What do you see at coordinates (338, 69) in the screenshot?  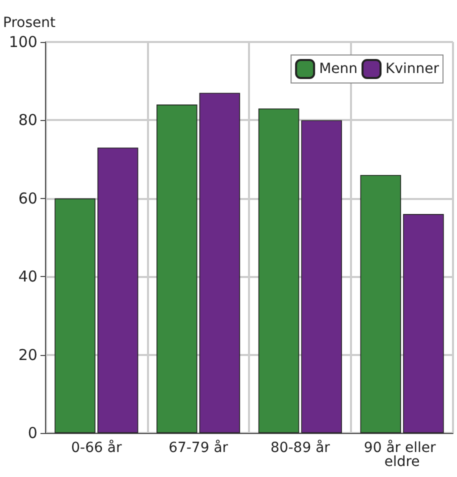 I see `legend-label: Menn` at bounding box center [338, 69].